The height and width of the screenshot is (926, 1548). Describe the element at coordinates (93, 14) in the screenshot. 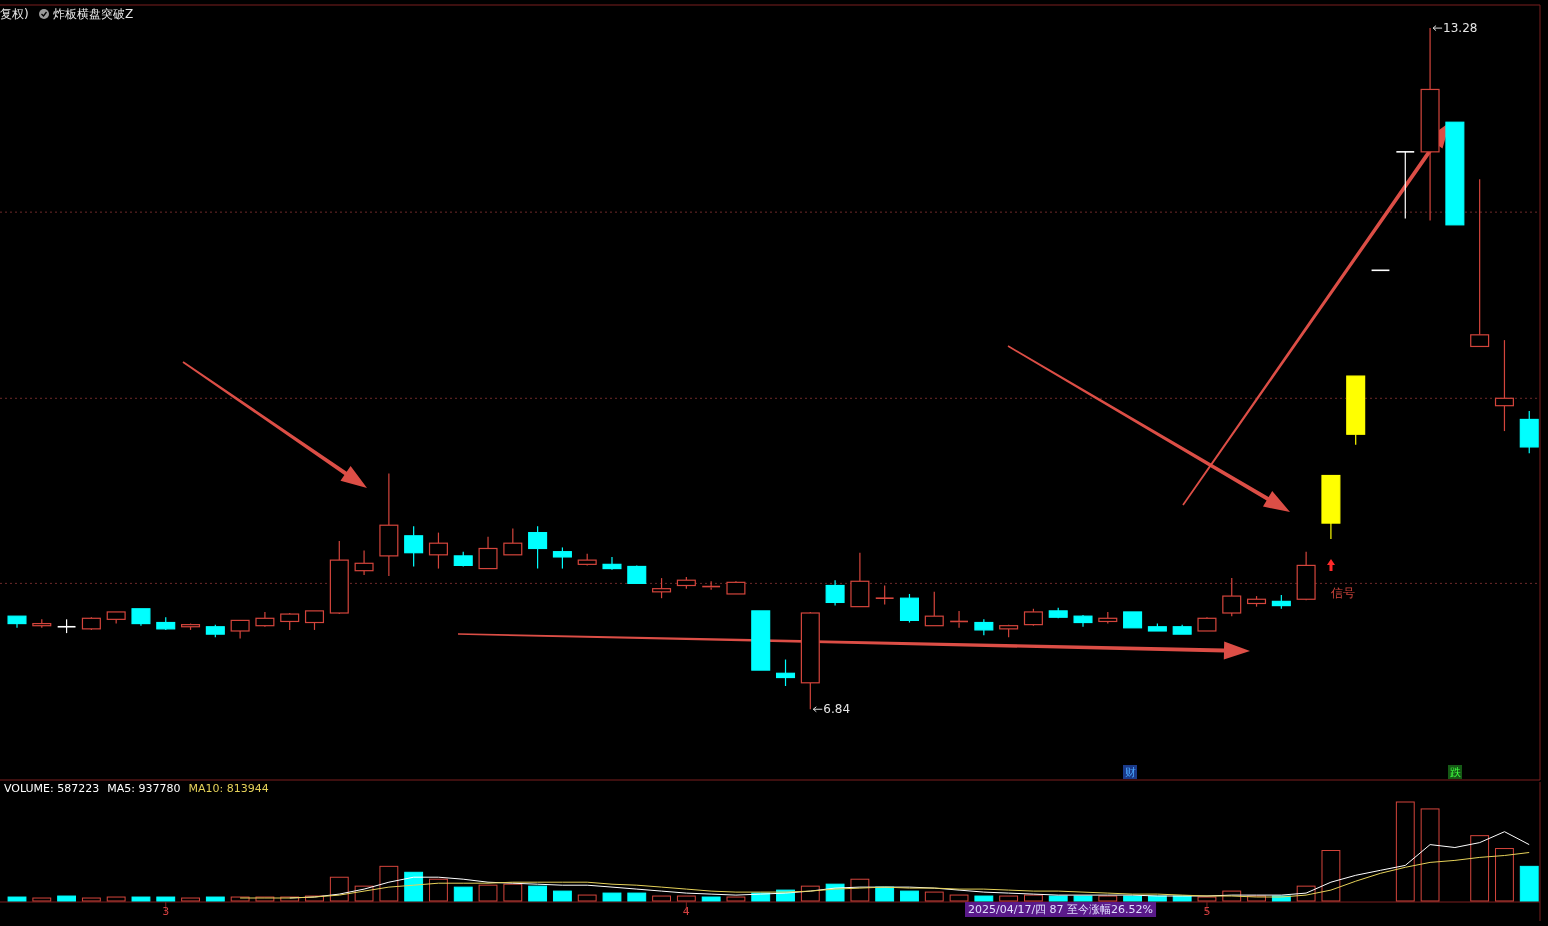

I see `chart-title: 炸板横盘突破Z` at that location.